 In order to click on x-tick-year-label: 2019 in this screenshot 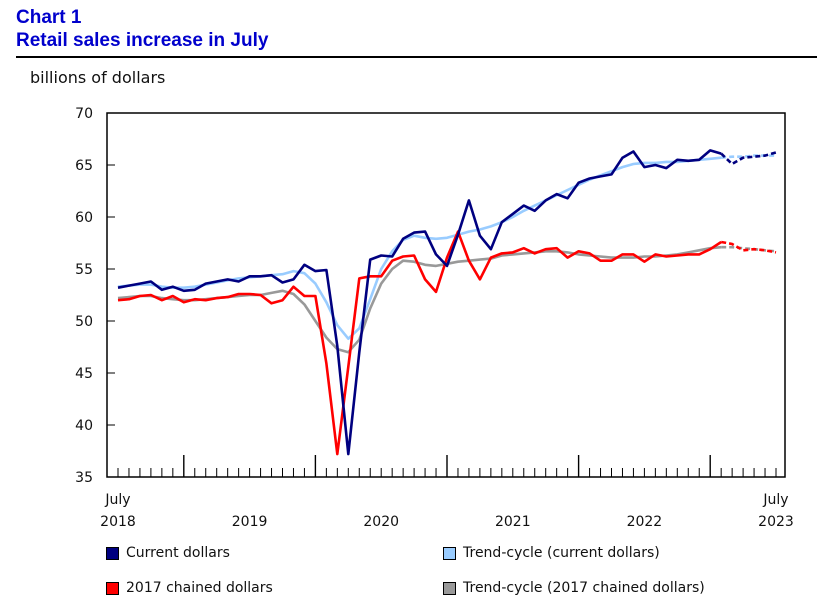, I will do `click(250, 522)`.